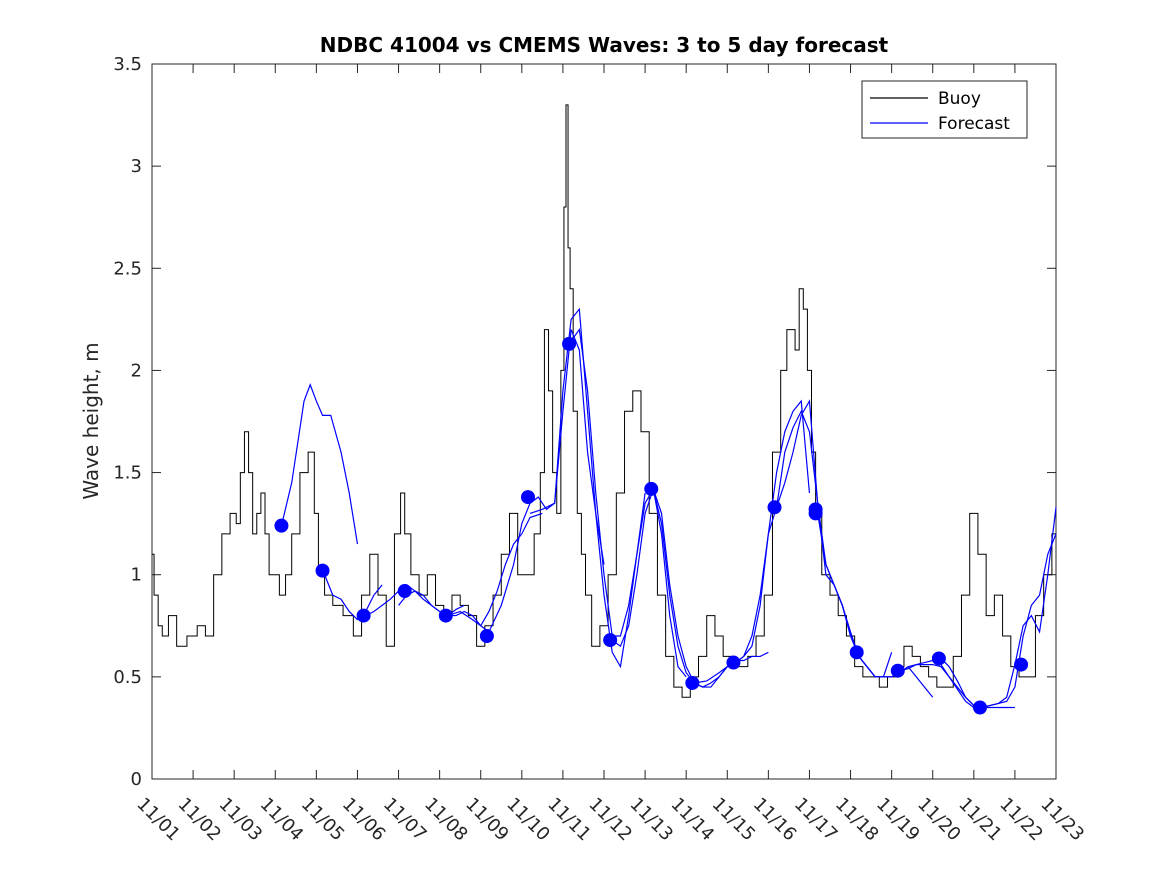 The width and height of the screenshot is (1167, 875). What do you see at coordinates (136, 575) in the screenshot?
I see `y-tick-label: 1` at bounding box center [136, 575].